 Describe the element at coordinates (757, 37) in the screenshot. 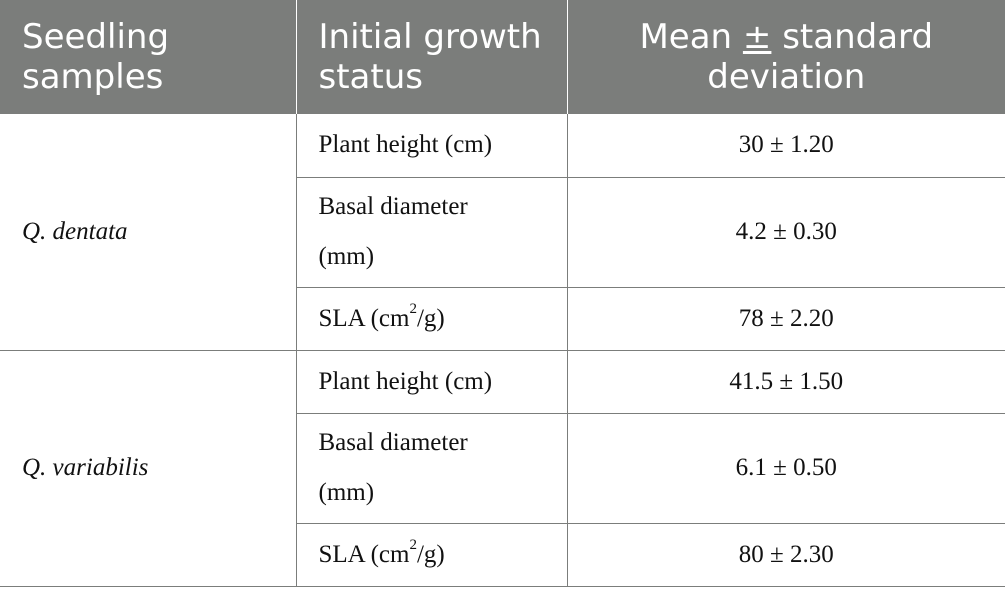

I see `plus-minus-symbol: ±` at that location.